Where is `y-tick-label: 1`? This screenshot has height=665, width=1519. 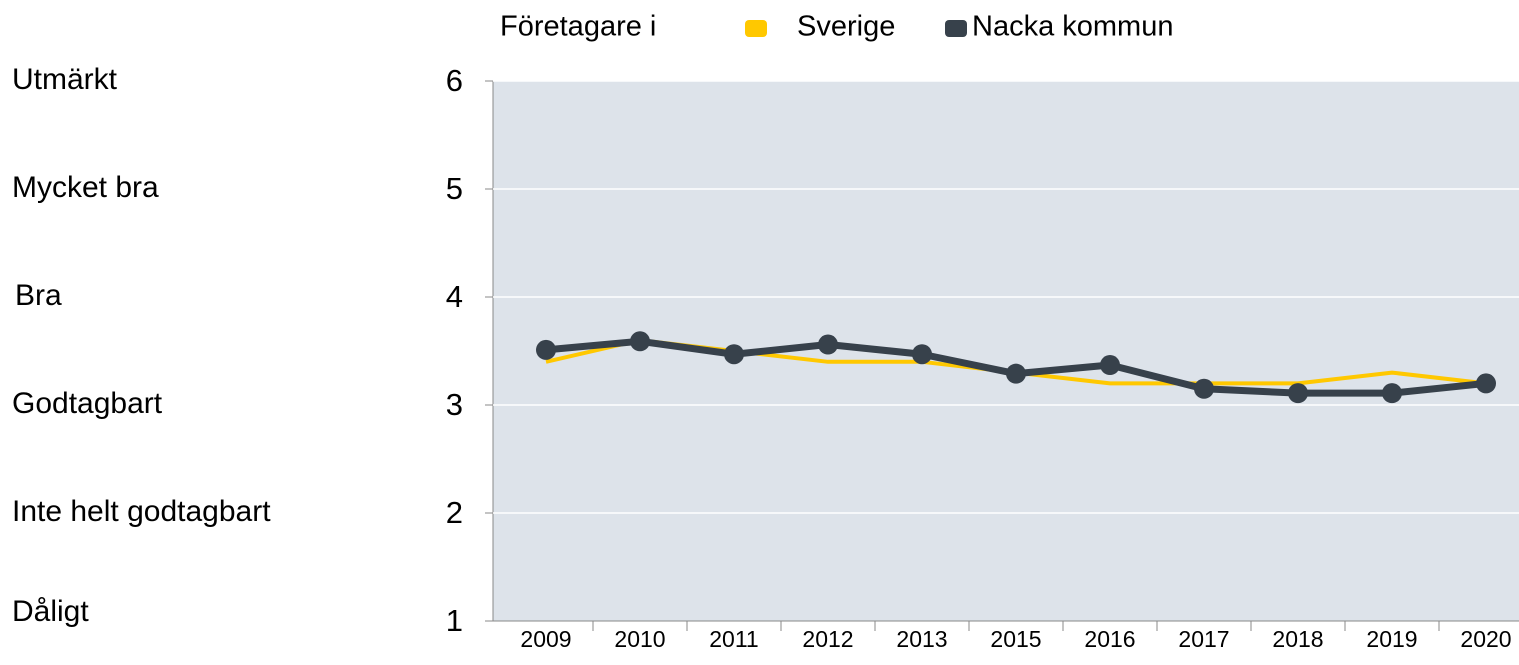
y-tick-label: 1 is located at coordinates (454, 620).